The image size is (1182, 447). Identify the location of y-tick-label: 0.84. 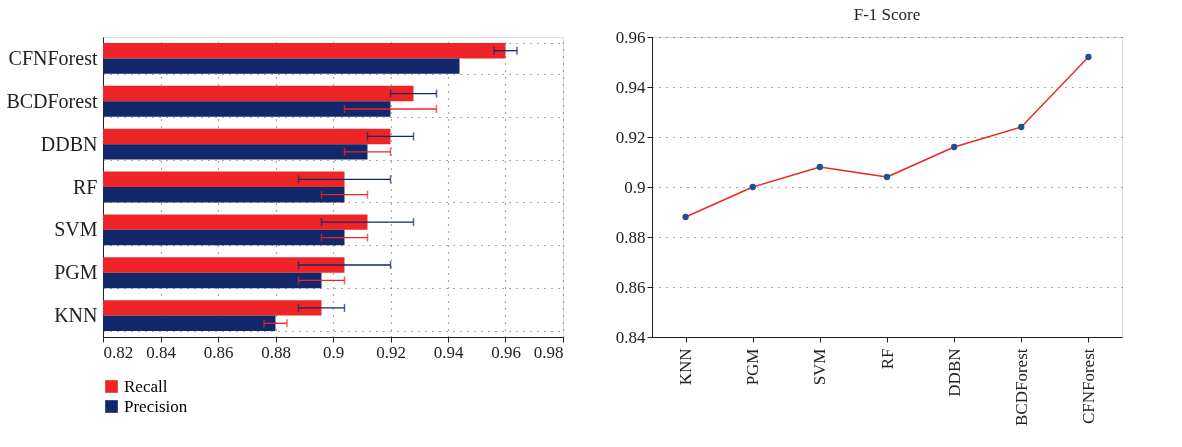
(630, 337).